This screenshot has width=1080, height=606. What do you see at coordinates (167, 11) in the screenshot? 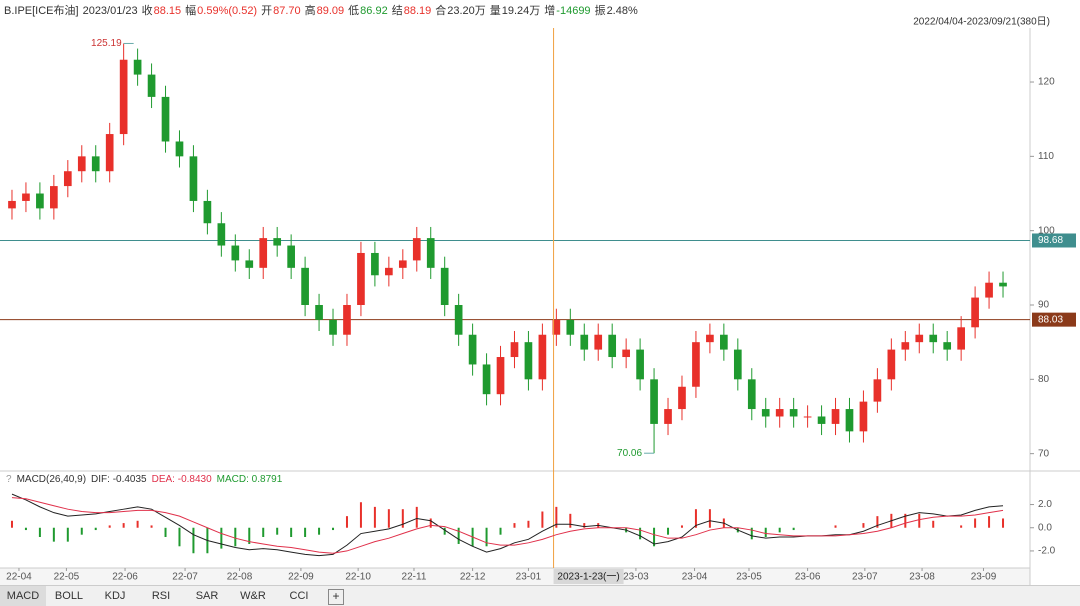
I see `field-value: 88.15` at bounding box center [167, 11].